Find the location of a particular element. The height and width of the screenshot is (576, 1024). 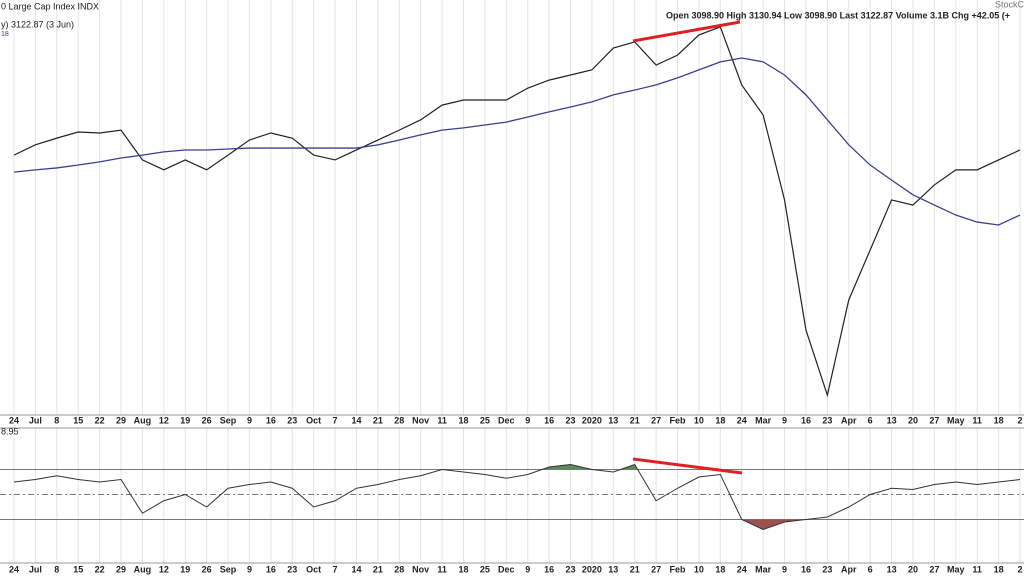

subtitle: y) 3122.87 (3 Jun) is located at coordinates (37, 24).